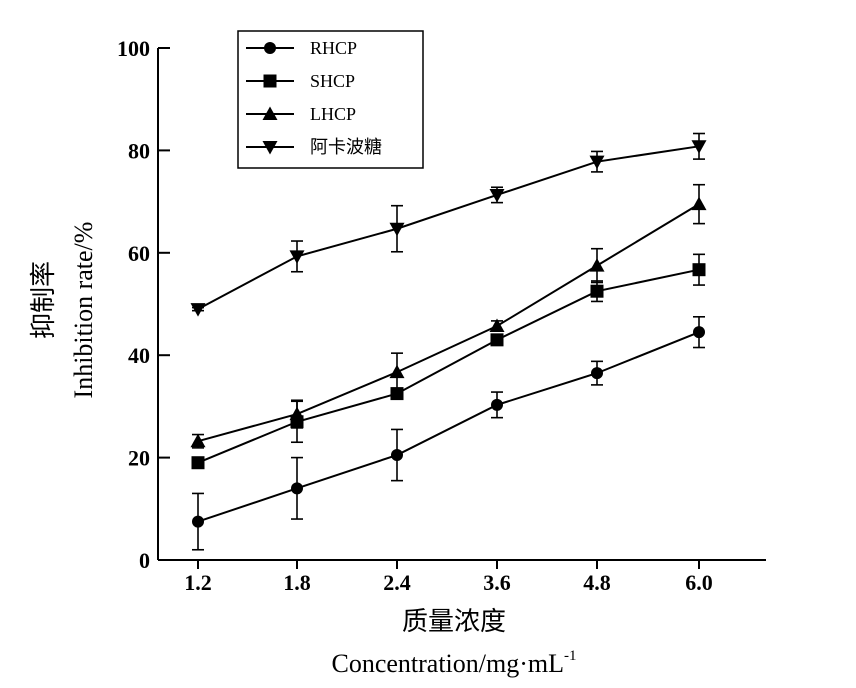  Describe the element at coordinates (144, 560) in the screenshot. I see `y-tick-label: 0` at that location.